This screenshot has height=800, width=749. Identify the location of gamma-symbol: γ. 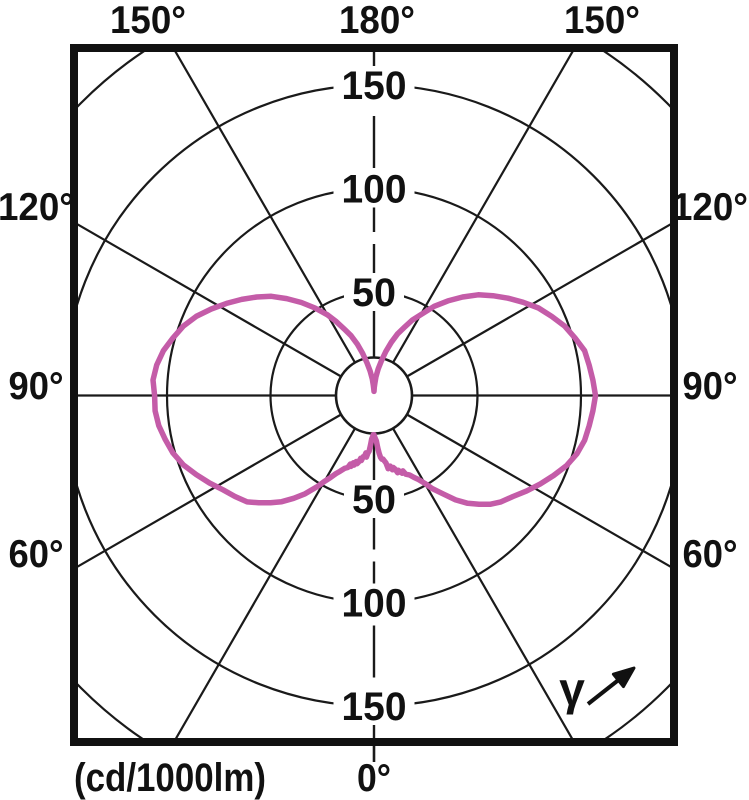
(572, 689).